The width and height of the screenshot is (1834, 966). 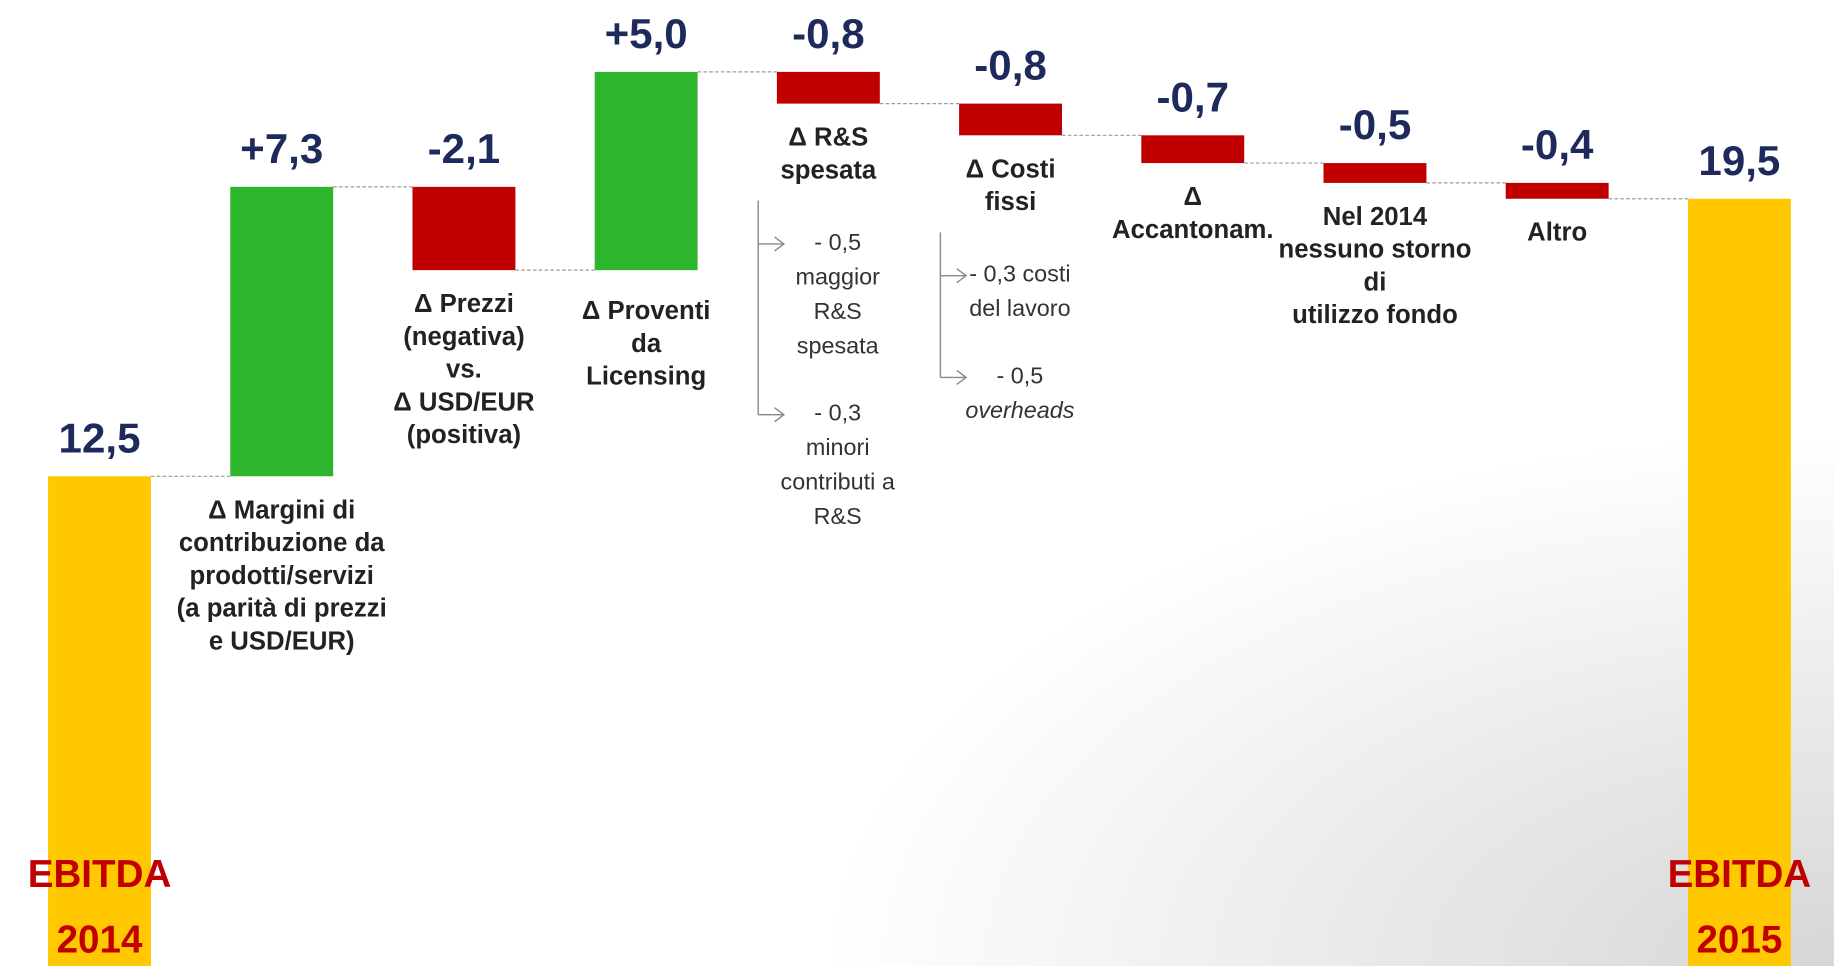 I want to click on value-label: 19,5, so click(x=1739, y=160).